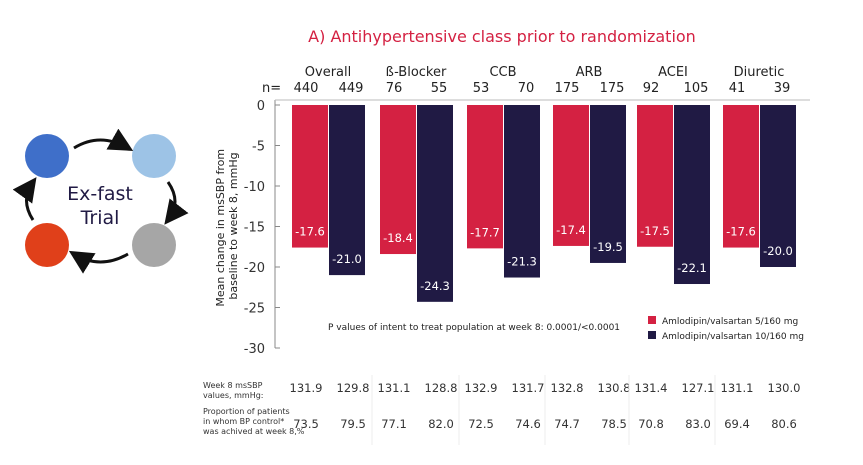 This screenshot has width=863, height=465. What do you see at coordinates (614, 424) in the screenshot?
I see `table-value: 78.5` at bounding box center [614, 424].